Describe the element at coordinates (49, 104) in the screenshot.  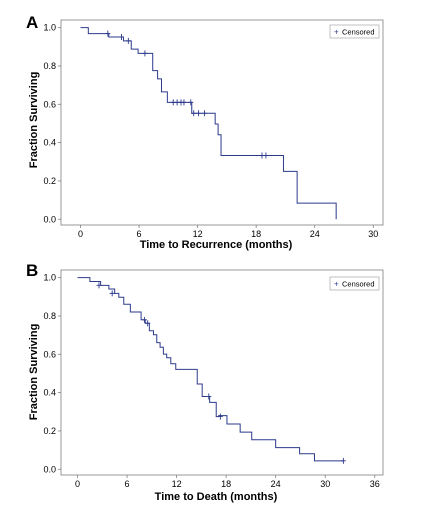
I see `panel-a-y-tick-label: 0.6` at that location.